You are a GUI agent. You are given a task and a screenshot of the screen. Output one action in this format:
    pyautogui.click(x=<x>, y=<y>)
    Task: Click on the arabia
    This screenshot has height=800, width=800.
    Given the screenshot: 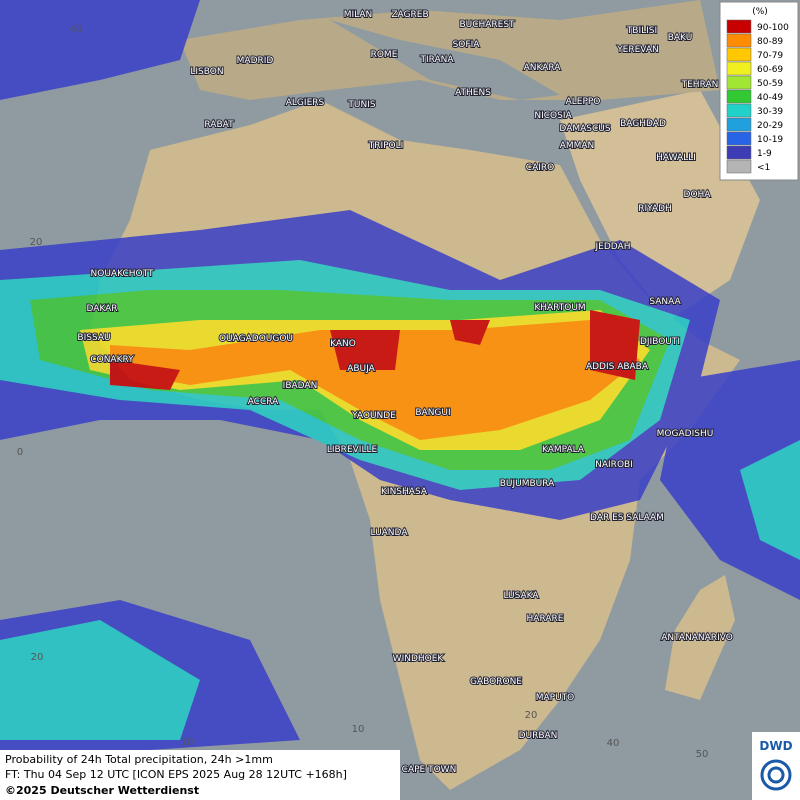 What is the action you would take?
    pyautogui.click(x=660, y=205)
    